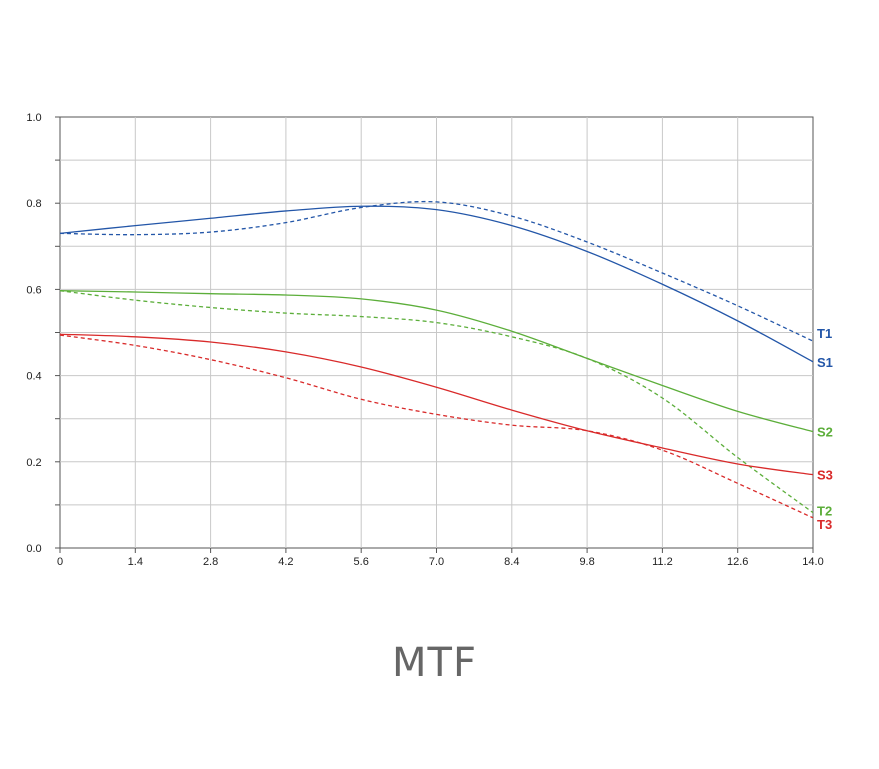 This screenshot has width=879, height=769. Describe the element at coordinates (812, 562) in the screenshot. I see `x-tick-label: 14.0` at that location.